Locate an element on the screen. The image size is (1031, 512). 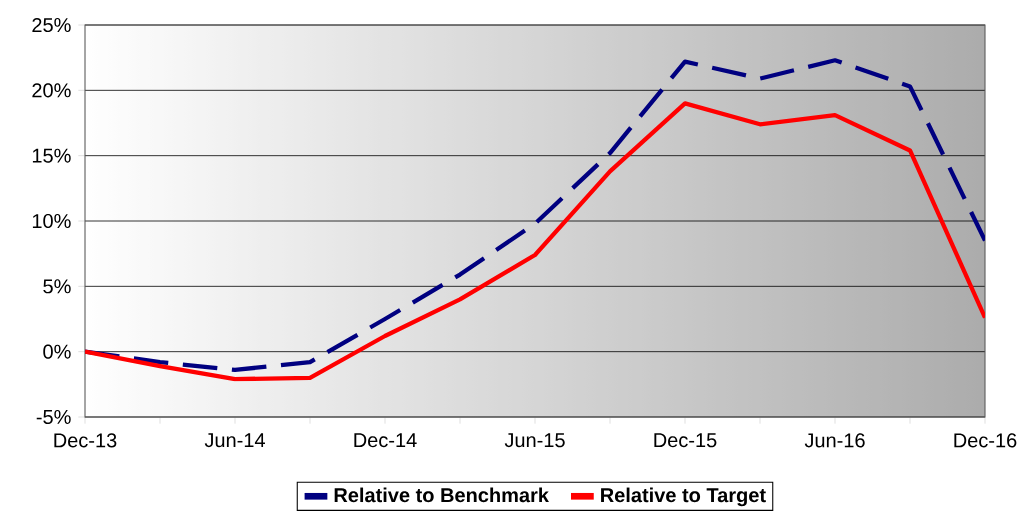
x-tick-label: Dec-15 is located at coordinates (685, 440).